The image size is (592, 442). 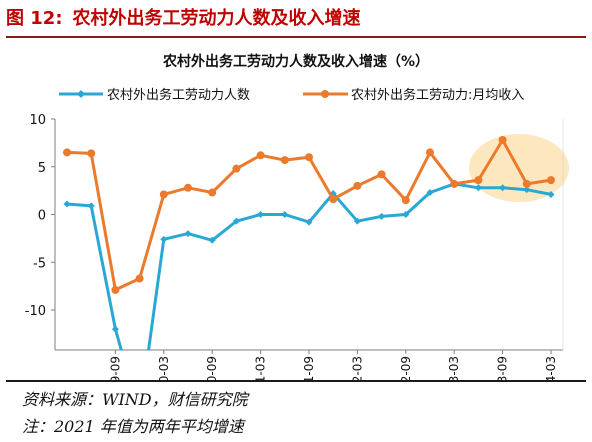 What do you see at coordinates (295, 61) in the screenshot?
I see `chart-title: 农村外出务工劳动力人数及收入增速（%）` at bounding box center [295, 61].